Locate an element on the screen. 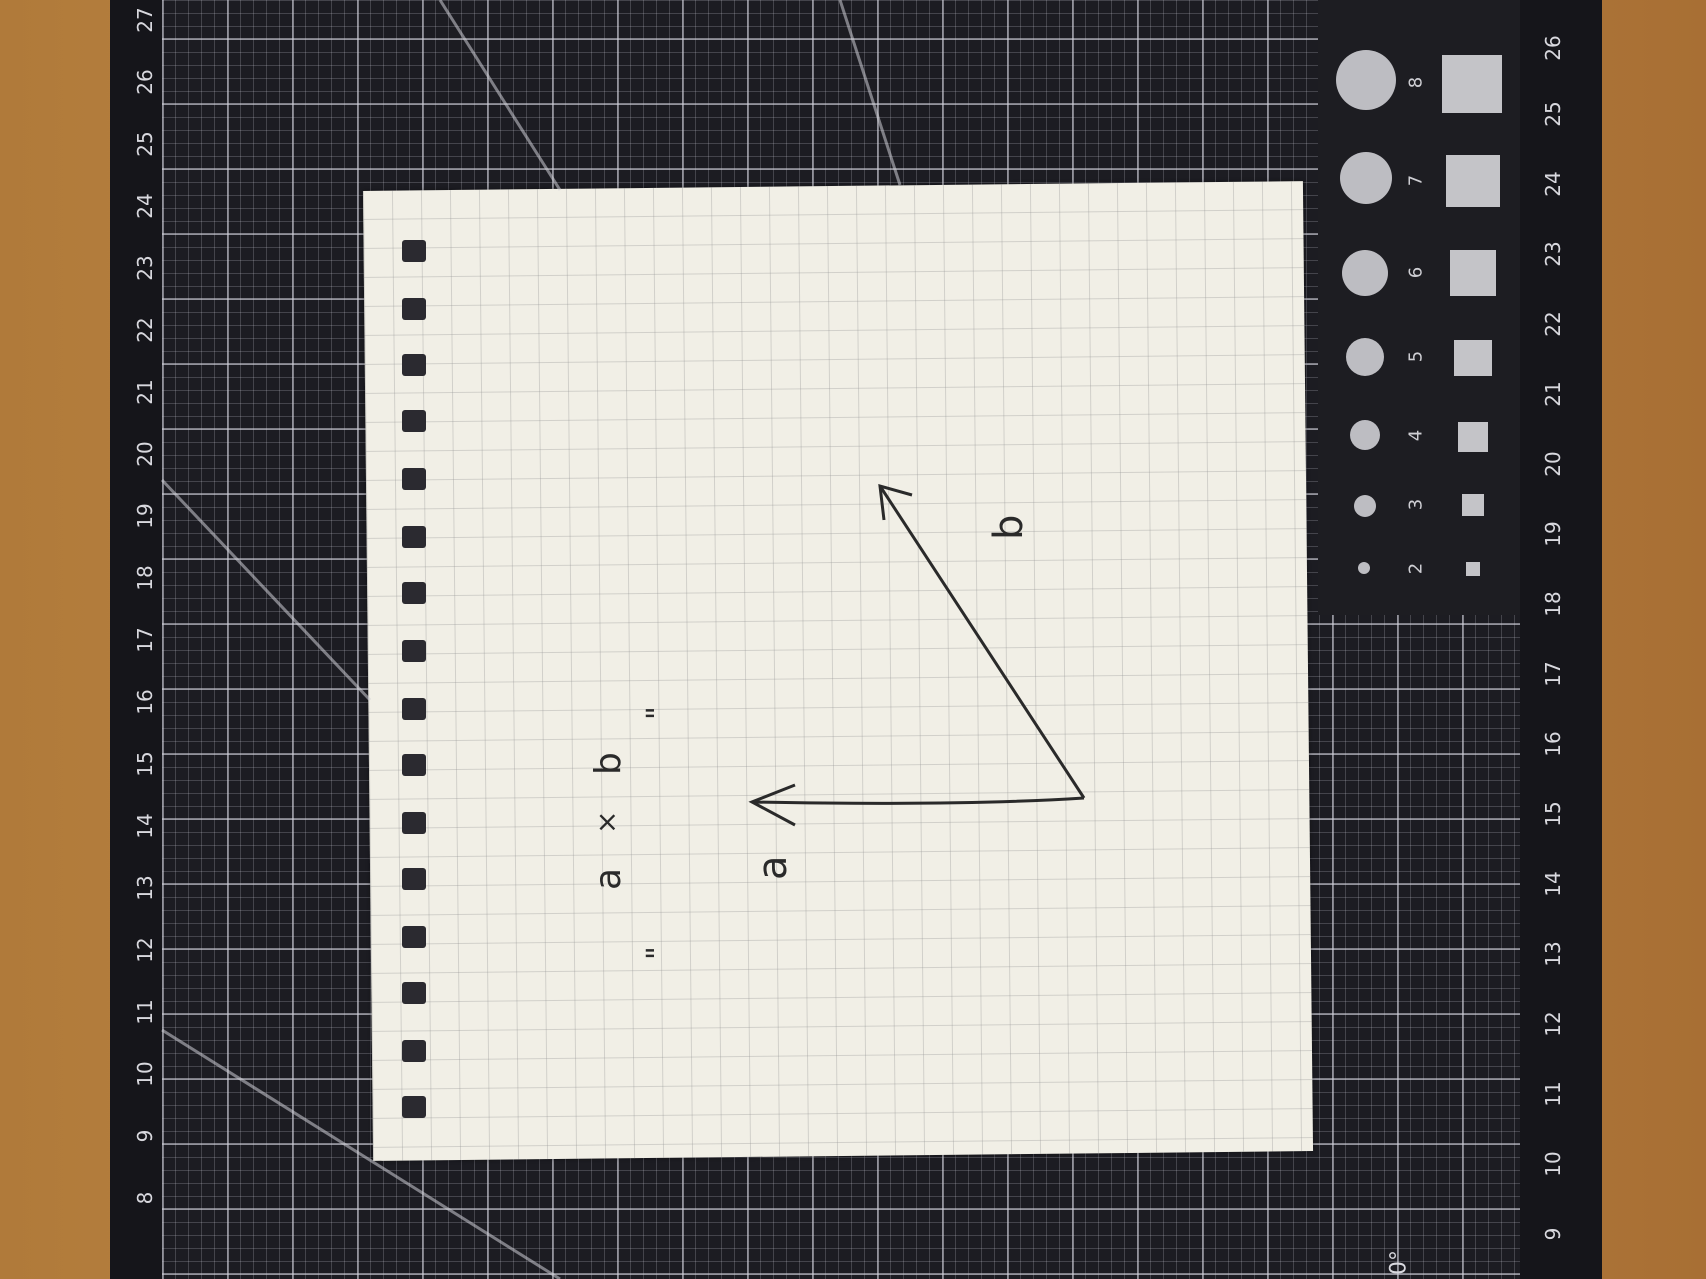 This screenshot has height=1279, width=1706. template-size-label: 3 is located at coordinates (1416, 504).